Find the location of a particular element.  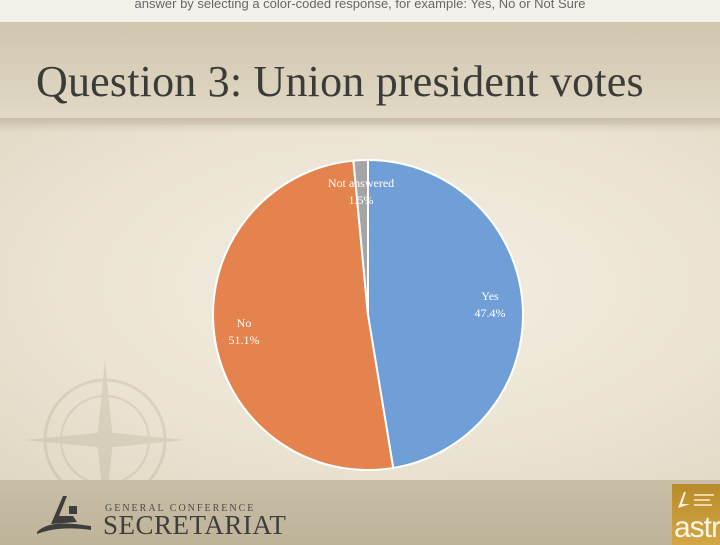

title-band-shadow is located at coordinates (360, 125).